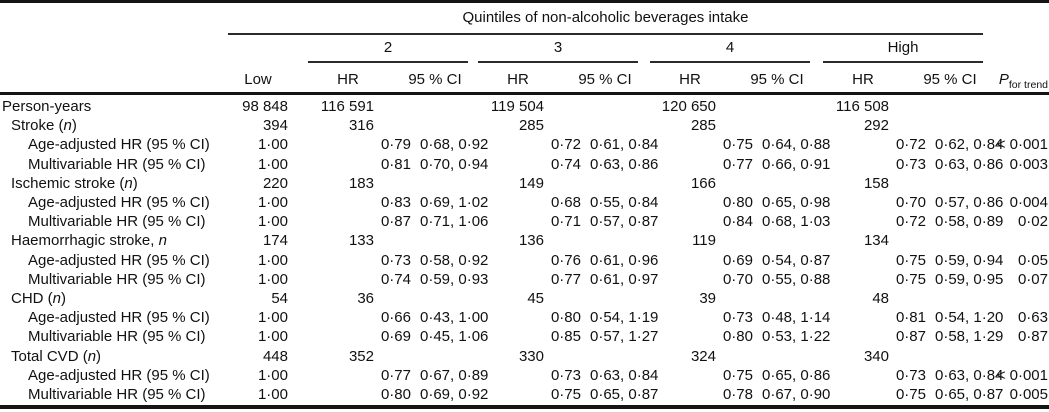 The width and height of the screenshot is (1049, 412). Describe the element at coordinates (624, 337) in the screenshot. I see `cell-ci: 0·57, 1·27` at that location.